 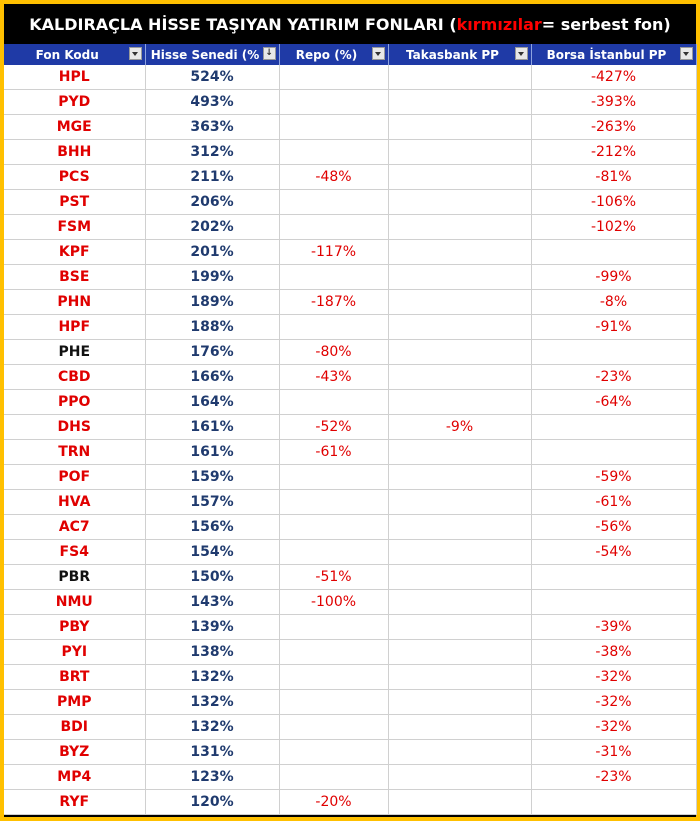 What do you see at coordinates (212, 752) in the screenshot?
I see `hisse-cell: 131%` at bounding box center [212, 752].